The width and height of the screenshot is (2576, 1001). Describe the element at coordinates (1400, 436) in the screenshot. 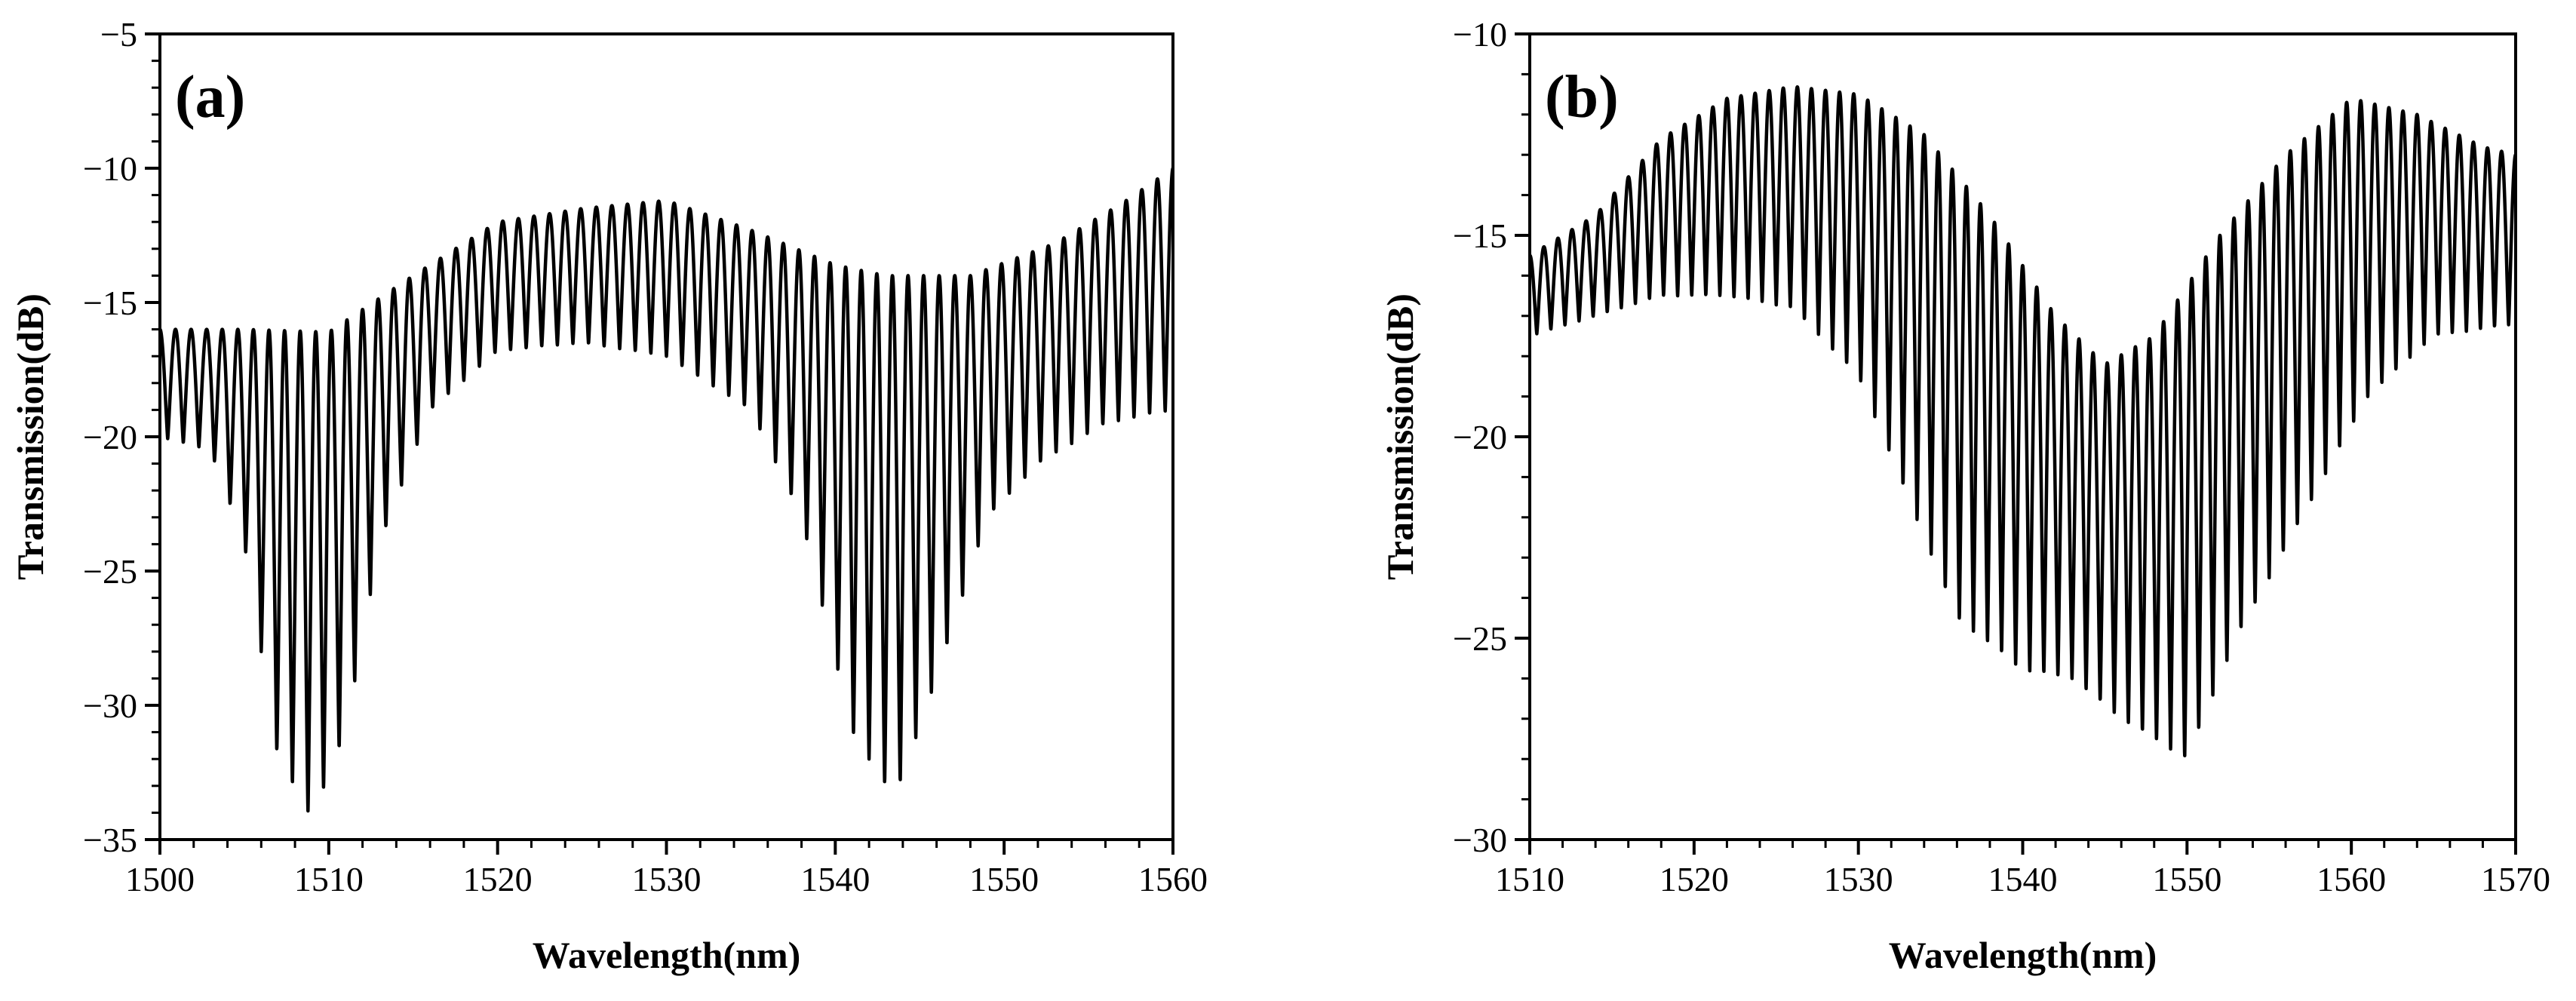

I see `chart1.y-axis-title: Transmission(dB)` at that location.